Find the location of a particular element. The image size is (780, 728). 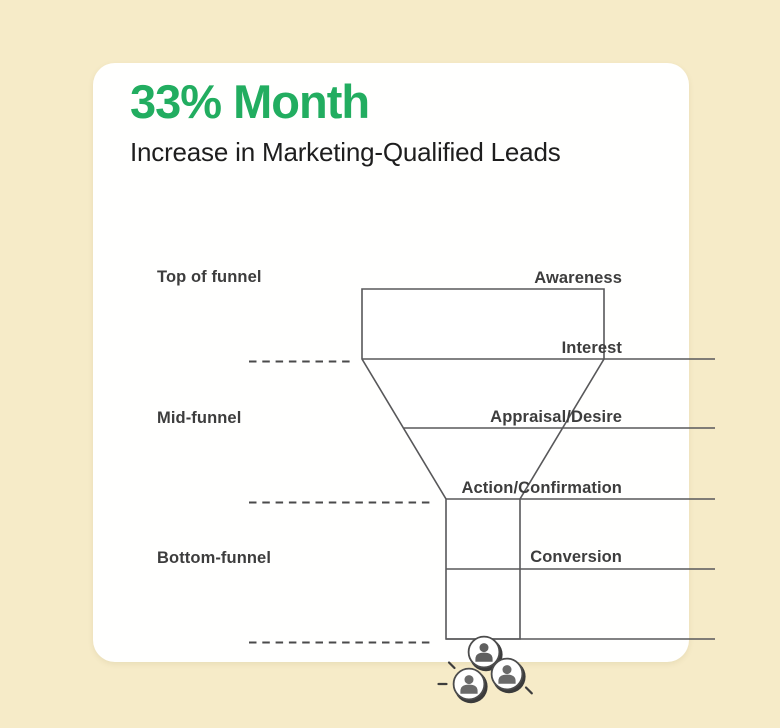

zone-label-mid-funnel: Mid-funnel is located at coordinates (199, 418).